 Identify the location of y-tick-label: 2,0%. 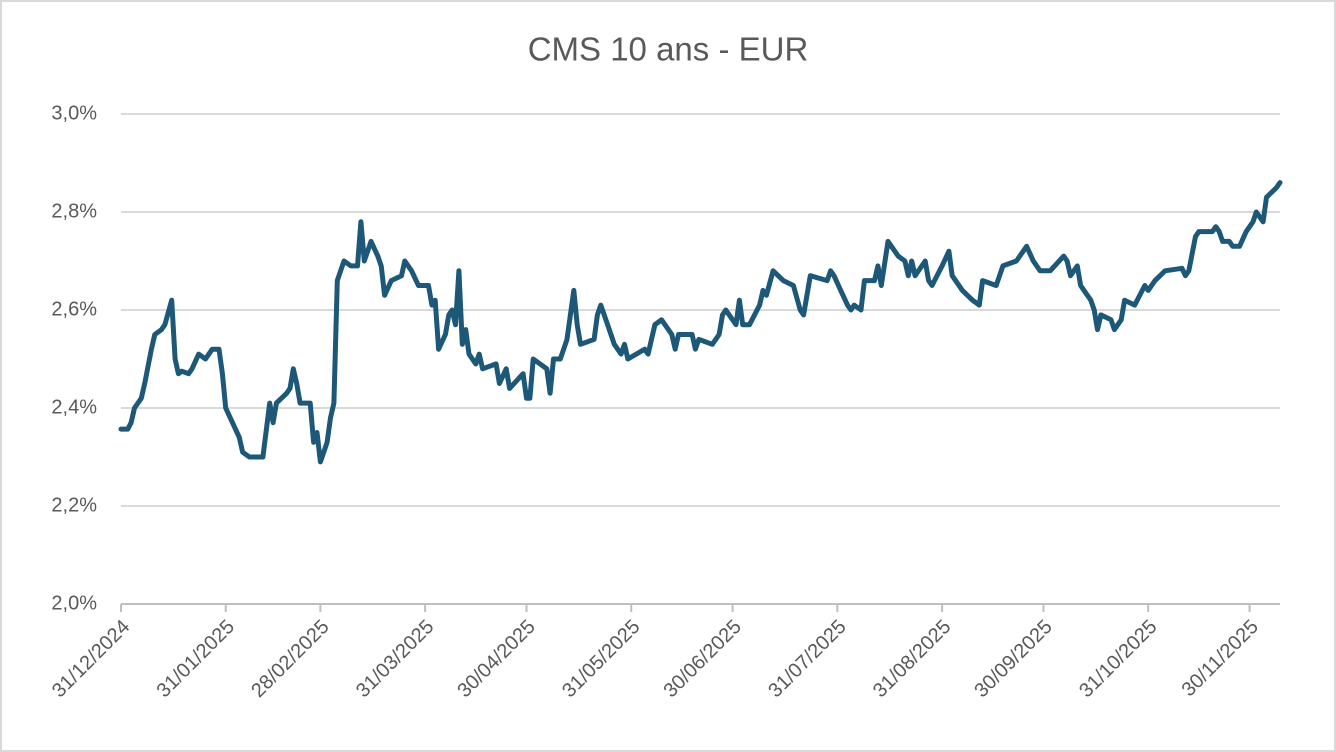
(74, 603).